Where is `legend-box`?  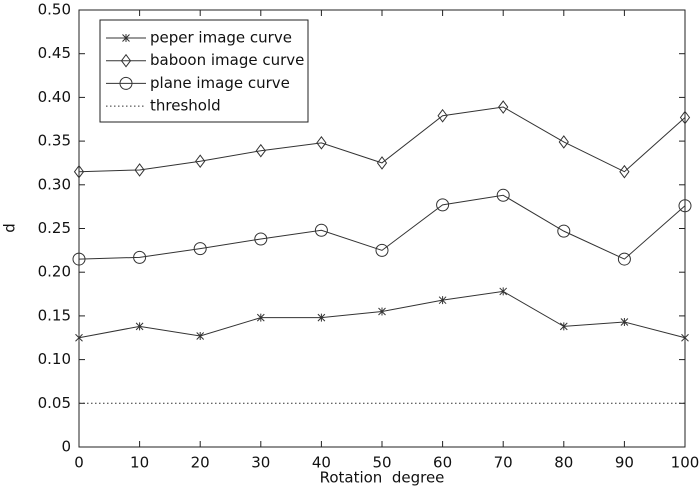 legend-box is located at coordinates (204, 71).